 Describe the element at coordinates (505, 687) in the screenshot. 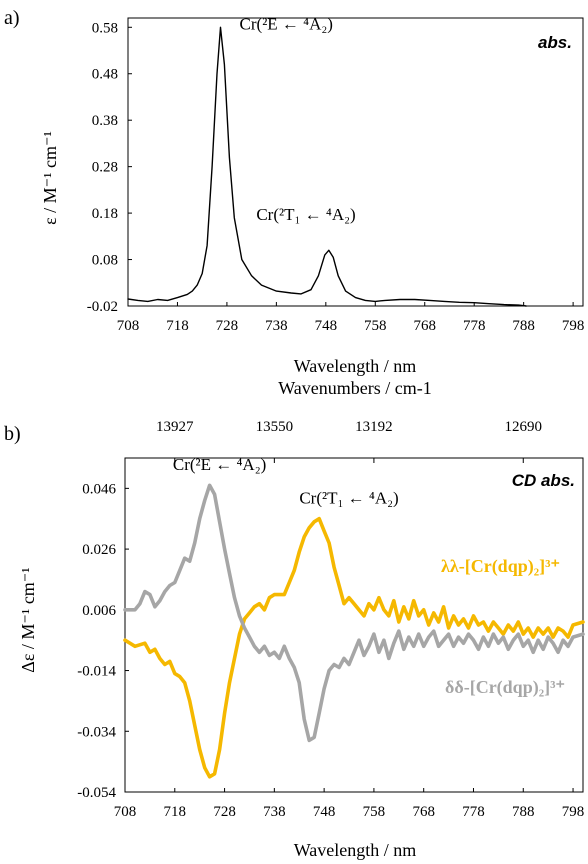

I see `series-label-delta: δδ-[Cr(dqp)₂]³⁺` at that location.